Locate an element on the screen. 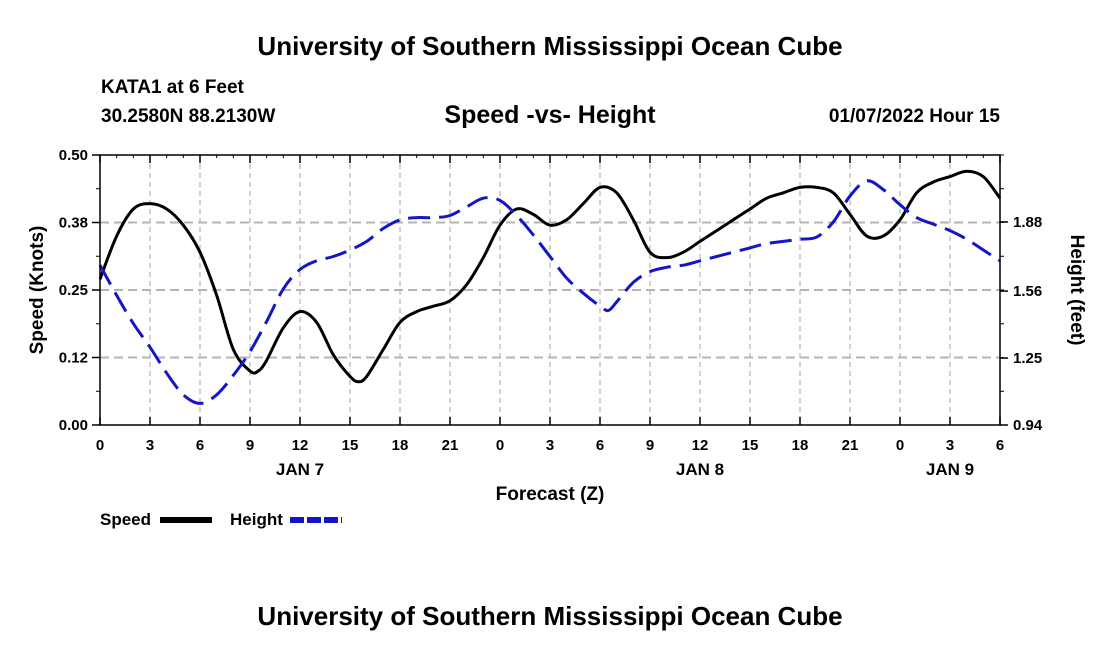 The image size is (1100, 650). station-coords: 30.2580N 88.2130W is located at coordinates (188, 116).